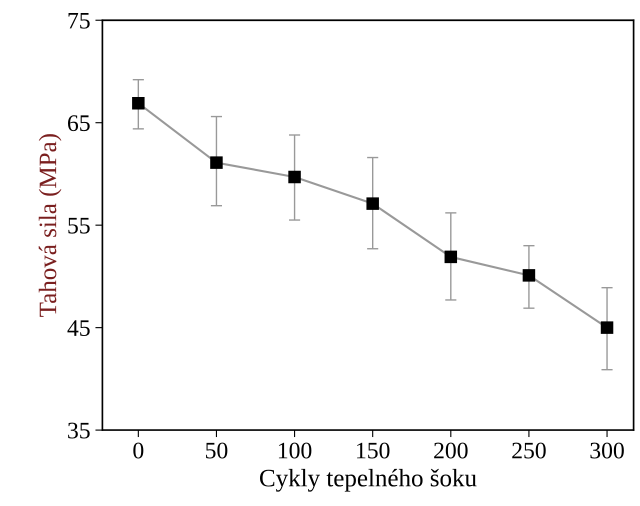  What do you see at coordinates (368, 480) in the screenshot?
I see `x-axis-title: Cykly tepelného šoku` at bounding box center [368, 480].